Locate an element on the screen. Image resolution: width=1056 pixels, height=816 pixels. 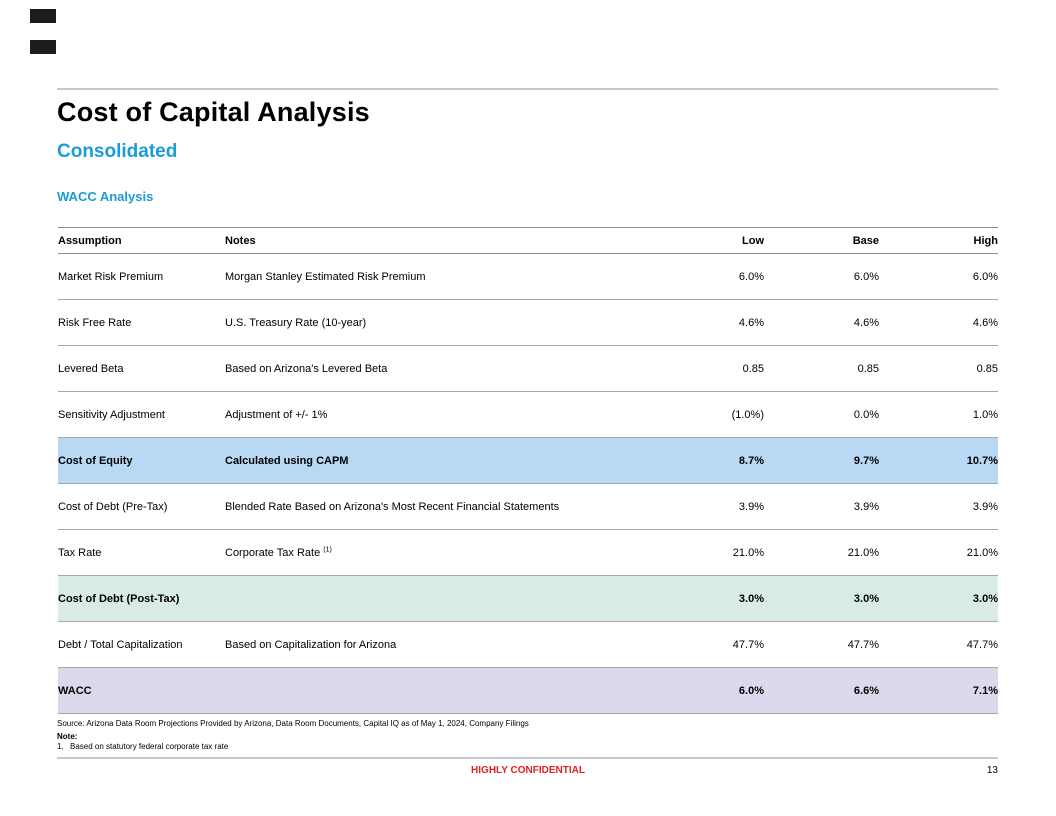
footnote-1-marker: 1. is located at coordinates (60, 746).